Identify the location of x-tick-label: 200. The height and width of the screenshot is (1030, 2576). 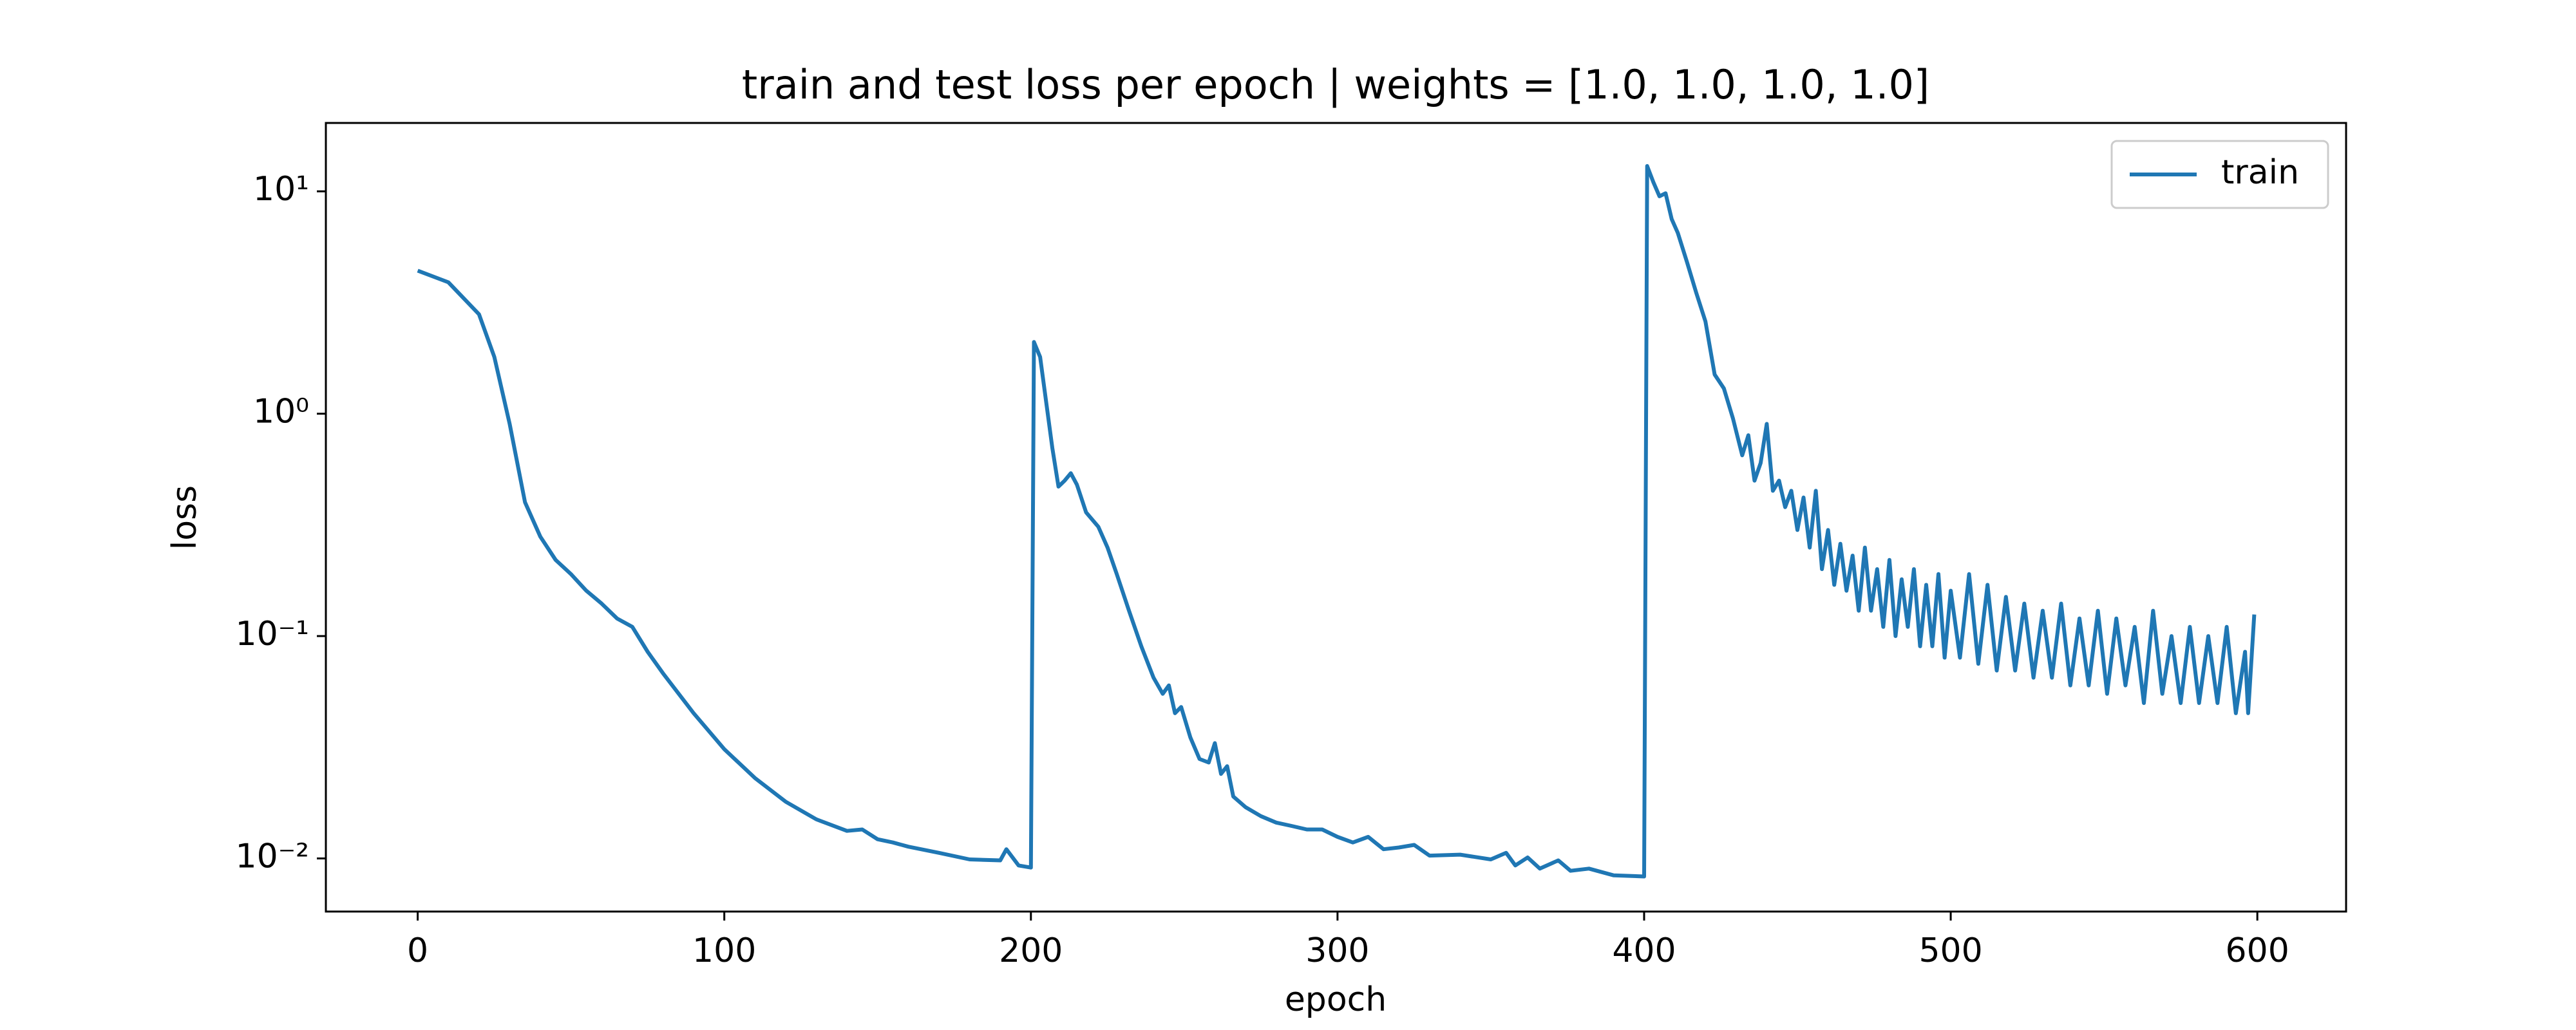
(1031, 951).